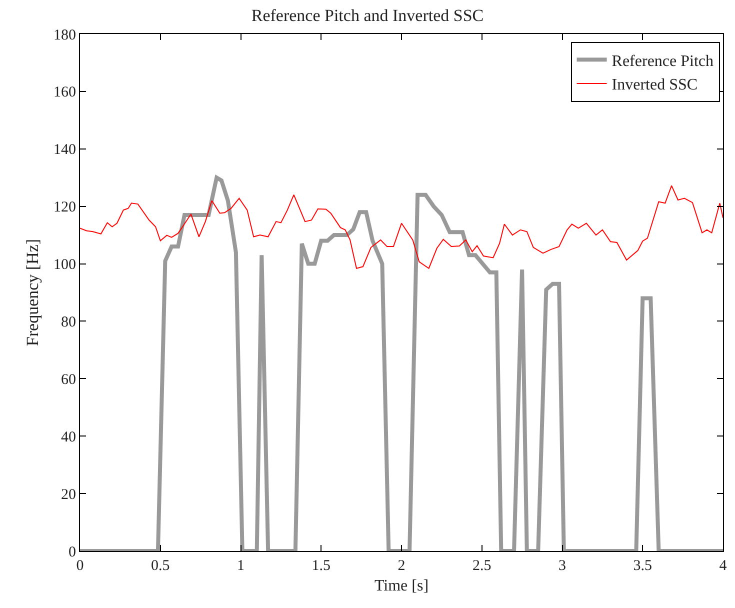 The image size is (735, 608). Describe the element at coordinates (65, 150) in the screenshot. I see `y-tick-label: 140` at that location.